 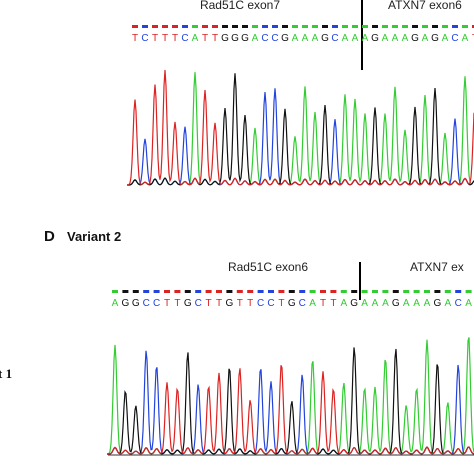 I want to click on side-label: t 1, so click(x=6, y=373).